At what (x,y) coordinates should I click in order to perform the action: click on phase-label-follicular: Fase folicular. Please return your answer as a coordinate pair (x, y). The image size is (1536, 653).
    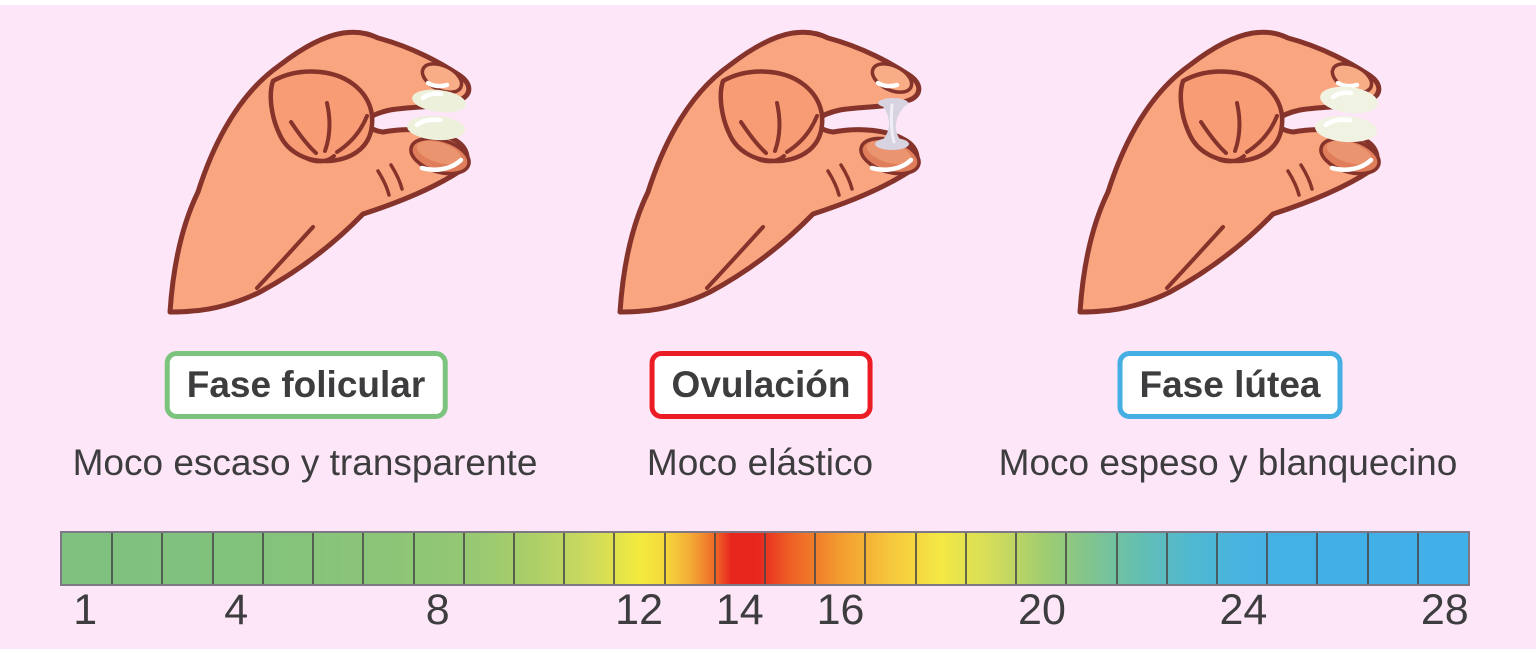
    Looking at the image, I should click on (306, 385).